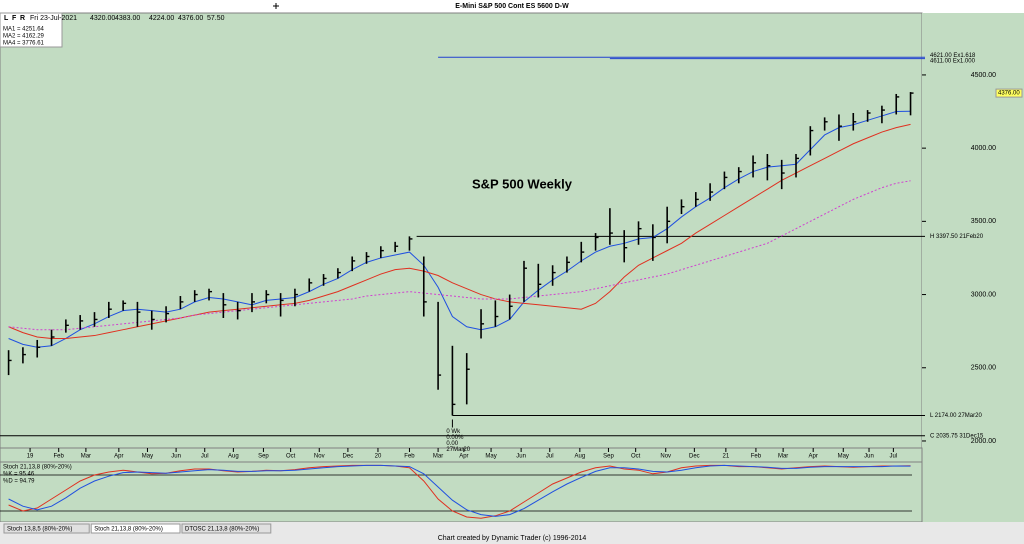  What do you see at coordinates (522, 183) in the screenshot?
I see `annotation: S&P 500 Weekly` at bounding box center [522, 183].